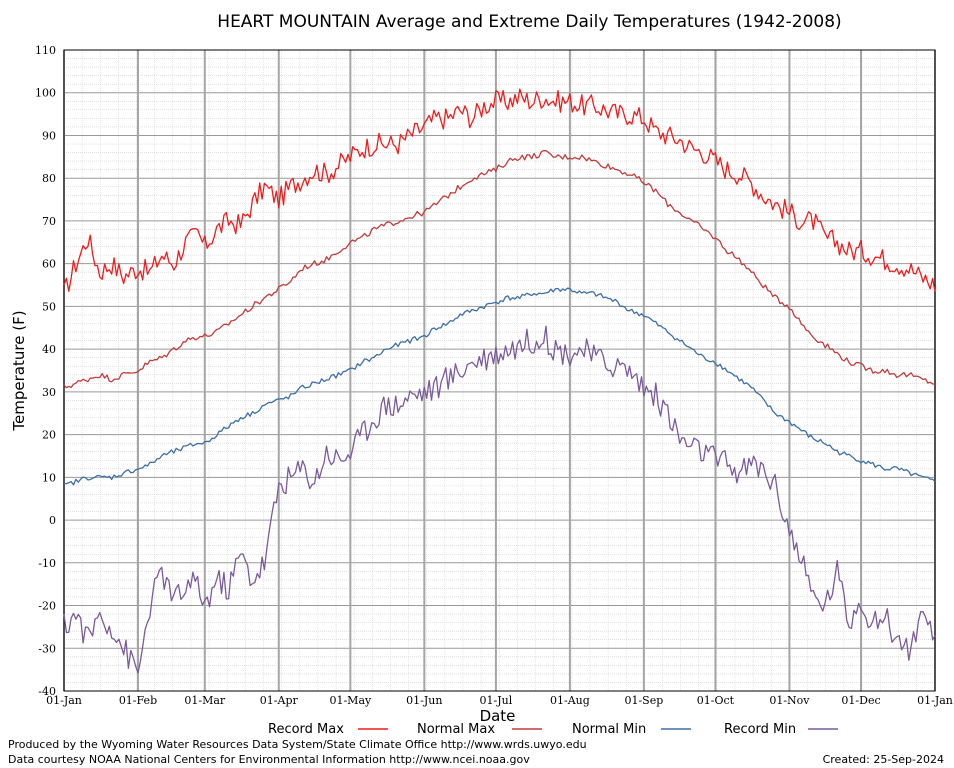  What do you see at coordinates (424, 700) in the screenshot?
I see `x-tick-label: 01-Jun` at bounding box center [424, 700].